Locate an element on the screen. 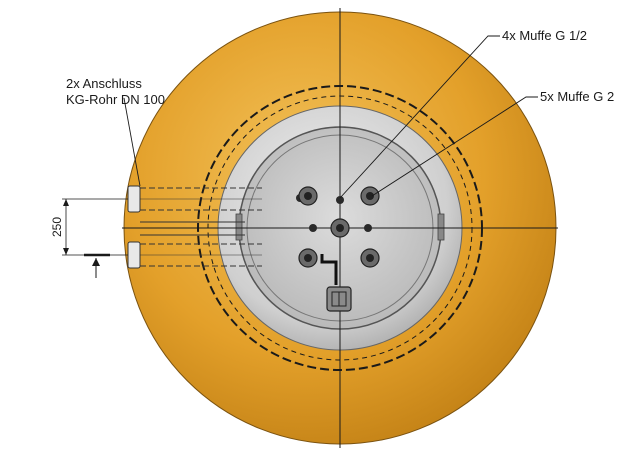 The width and height of the screenshot is (629, 452). label-connection-line1: 2x Anschluss is located at coordinates (104, 83).